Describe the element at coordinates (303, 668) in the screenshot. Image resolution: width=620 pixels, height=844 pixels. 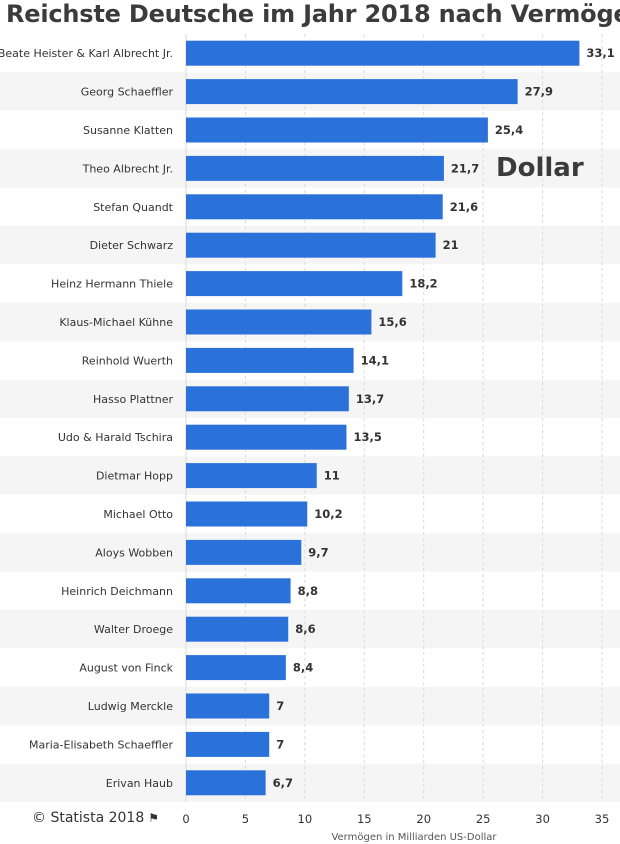
I see `data-label: 8,4` at that location.